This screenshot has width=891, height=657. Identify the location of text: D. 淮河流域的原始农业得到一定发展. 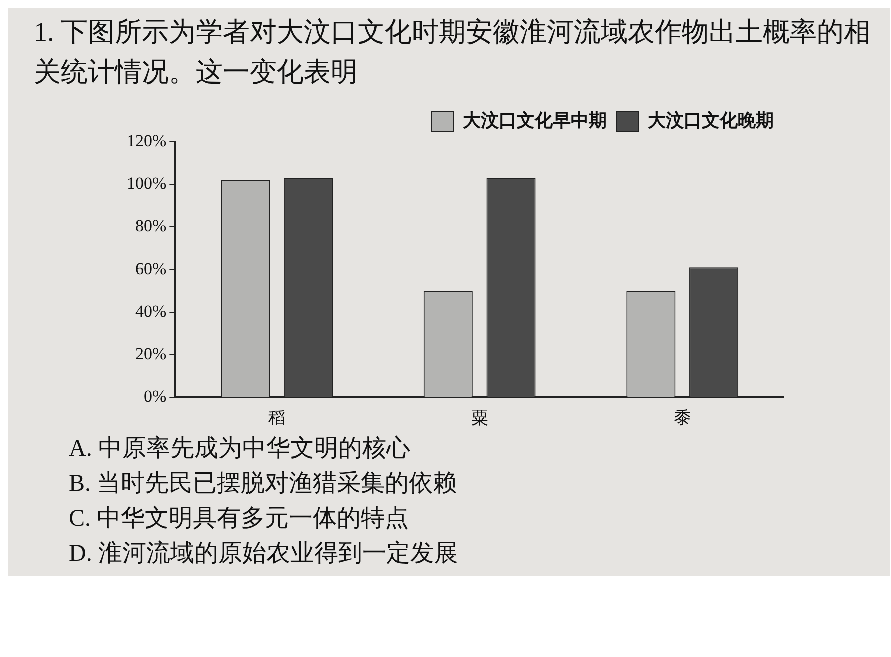
(264, 554).